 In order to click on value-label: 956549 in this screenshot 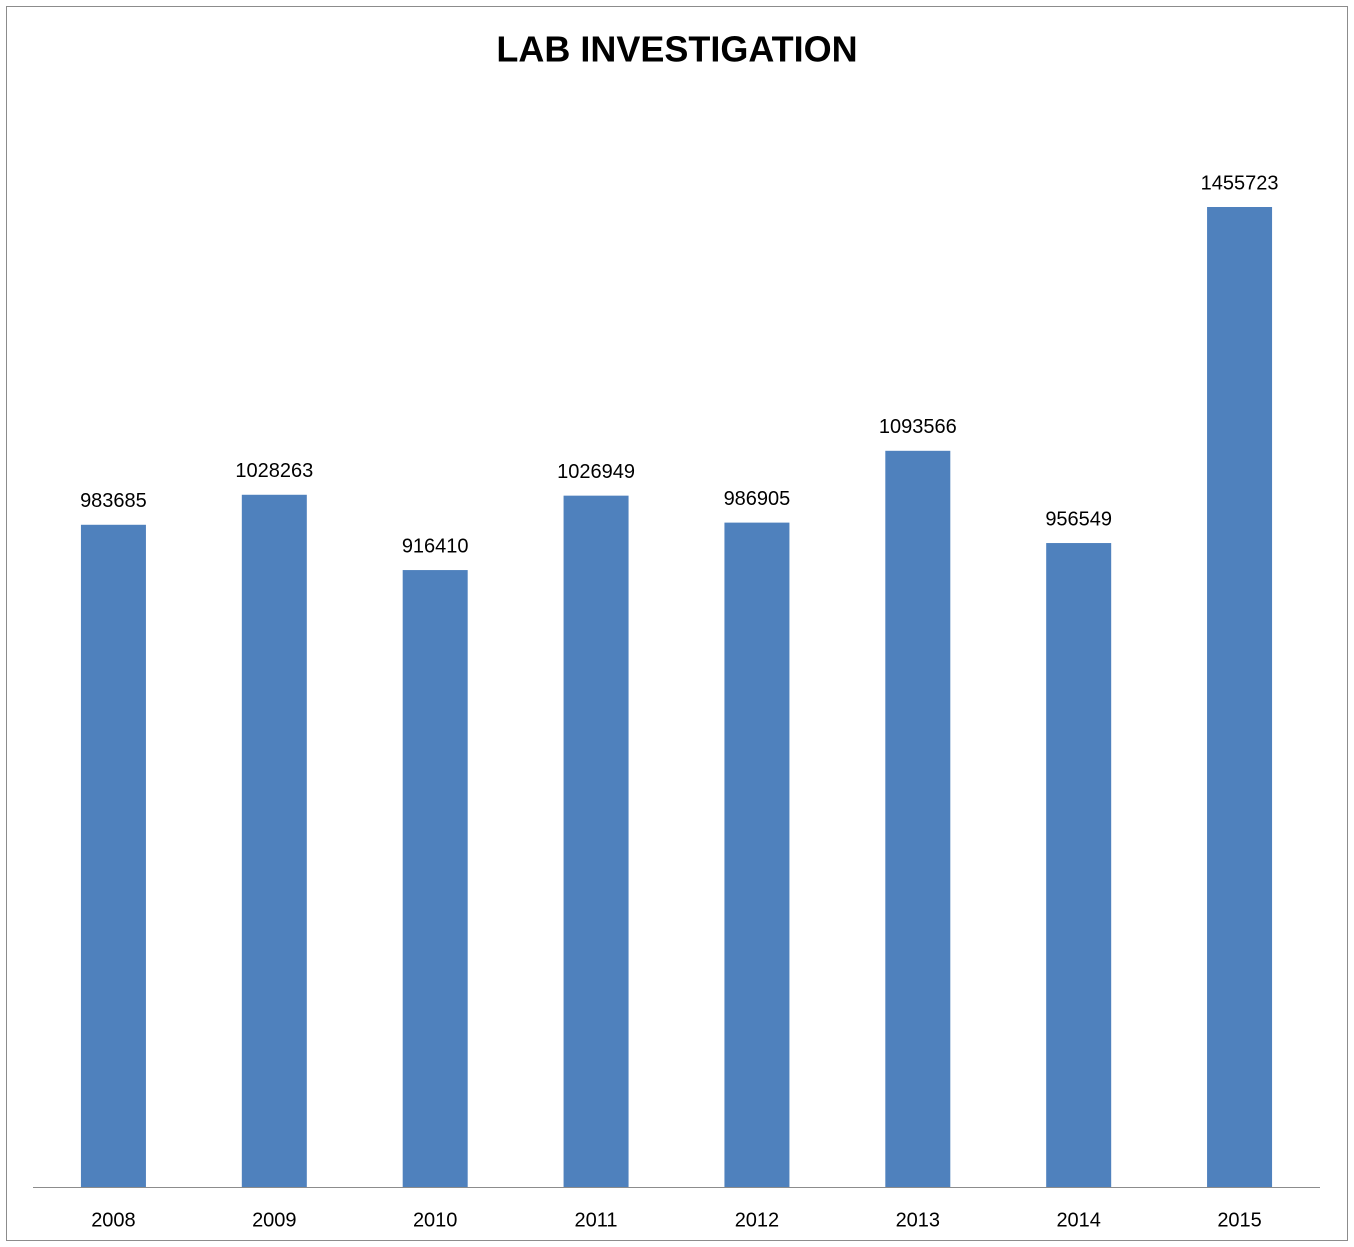, I will do `click(1078, 519)`.